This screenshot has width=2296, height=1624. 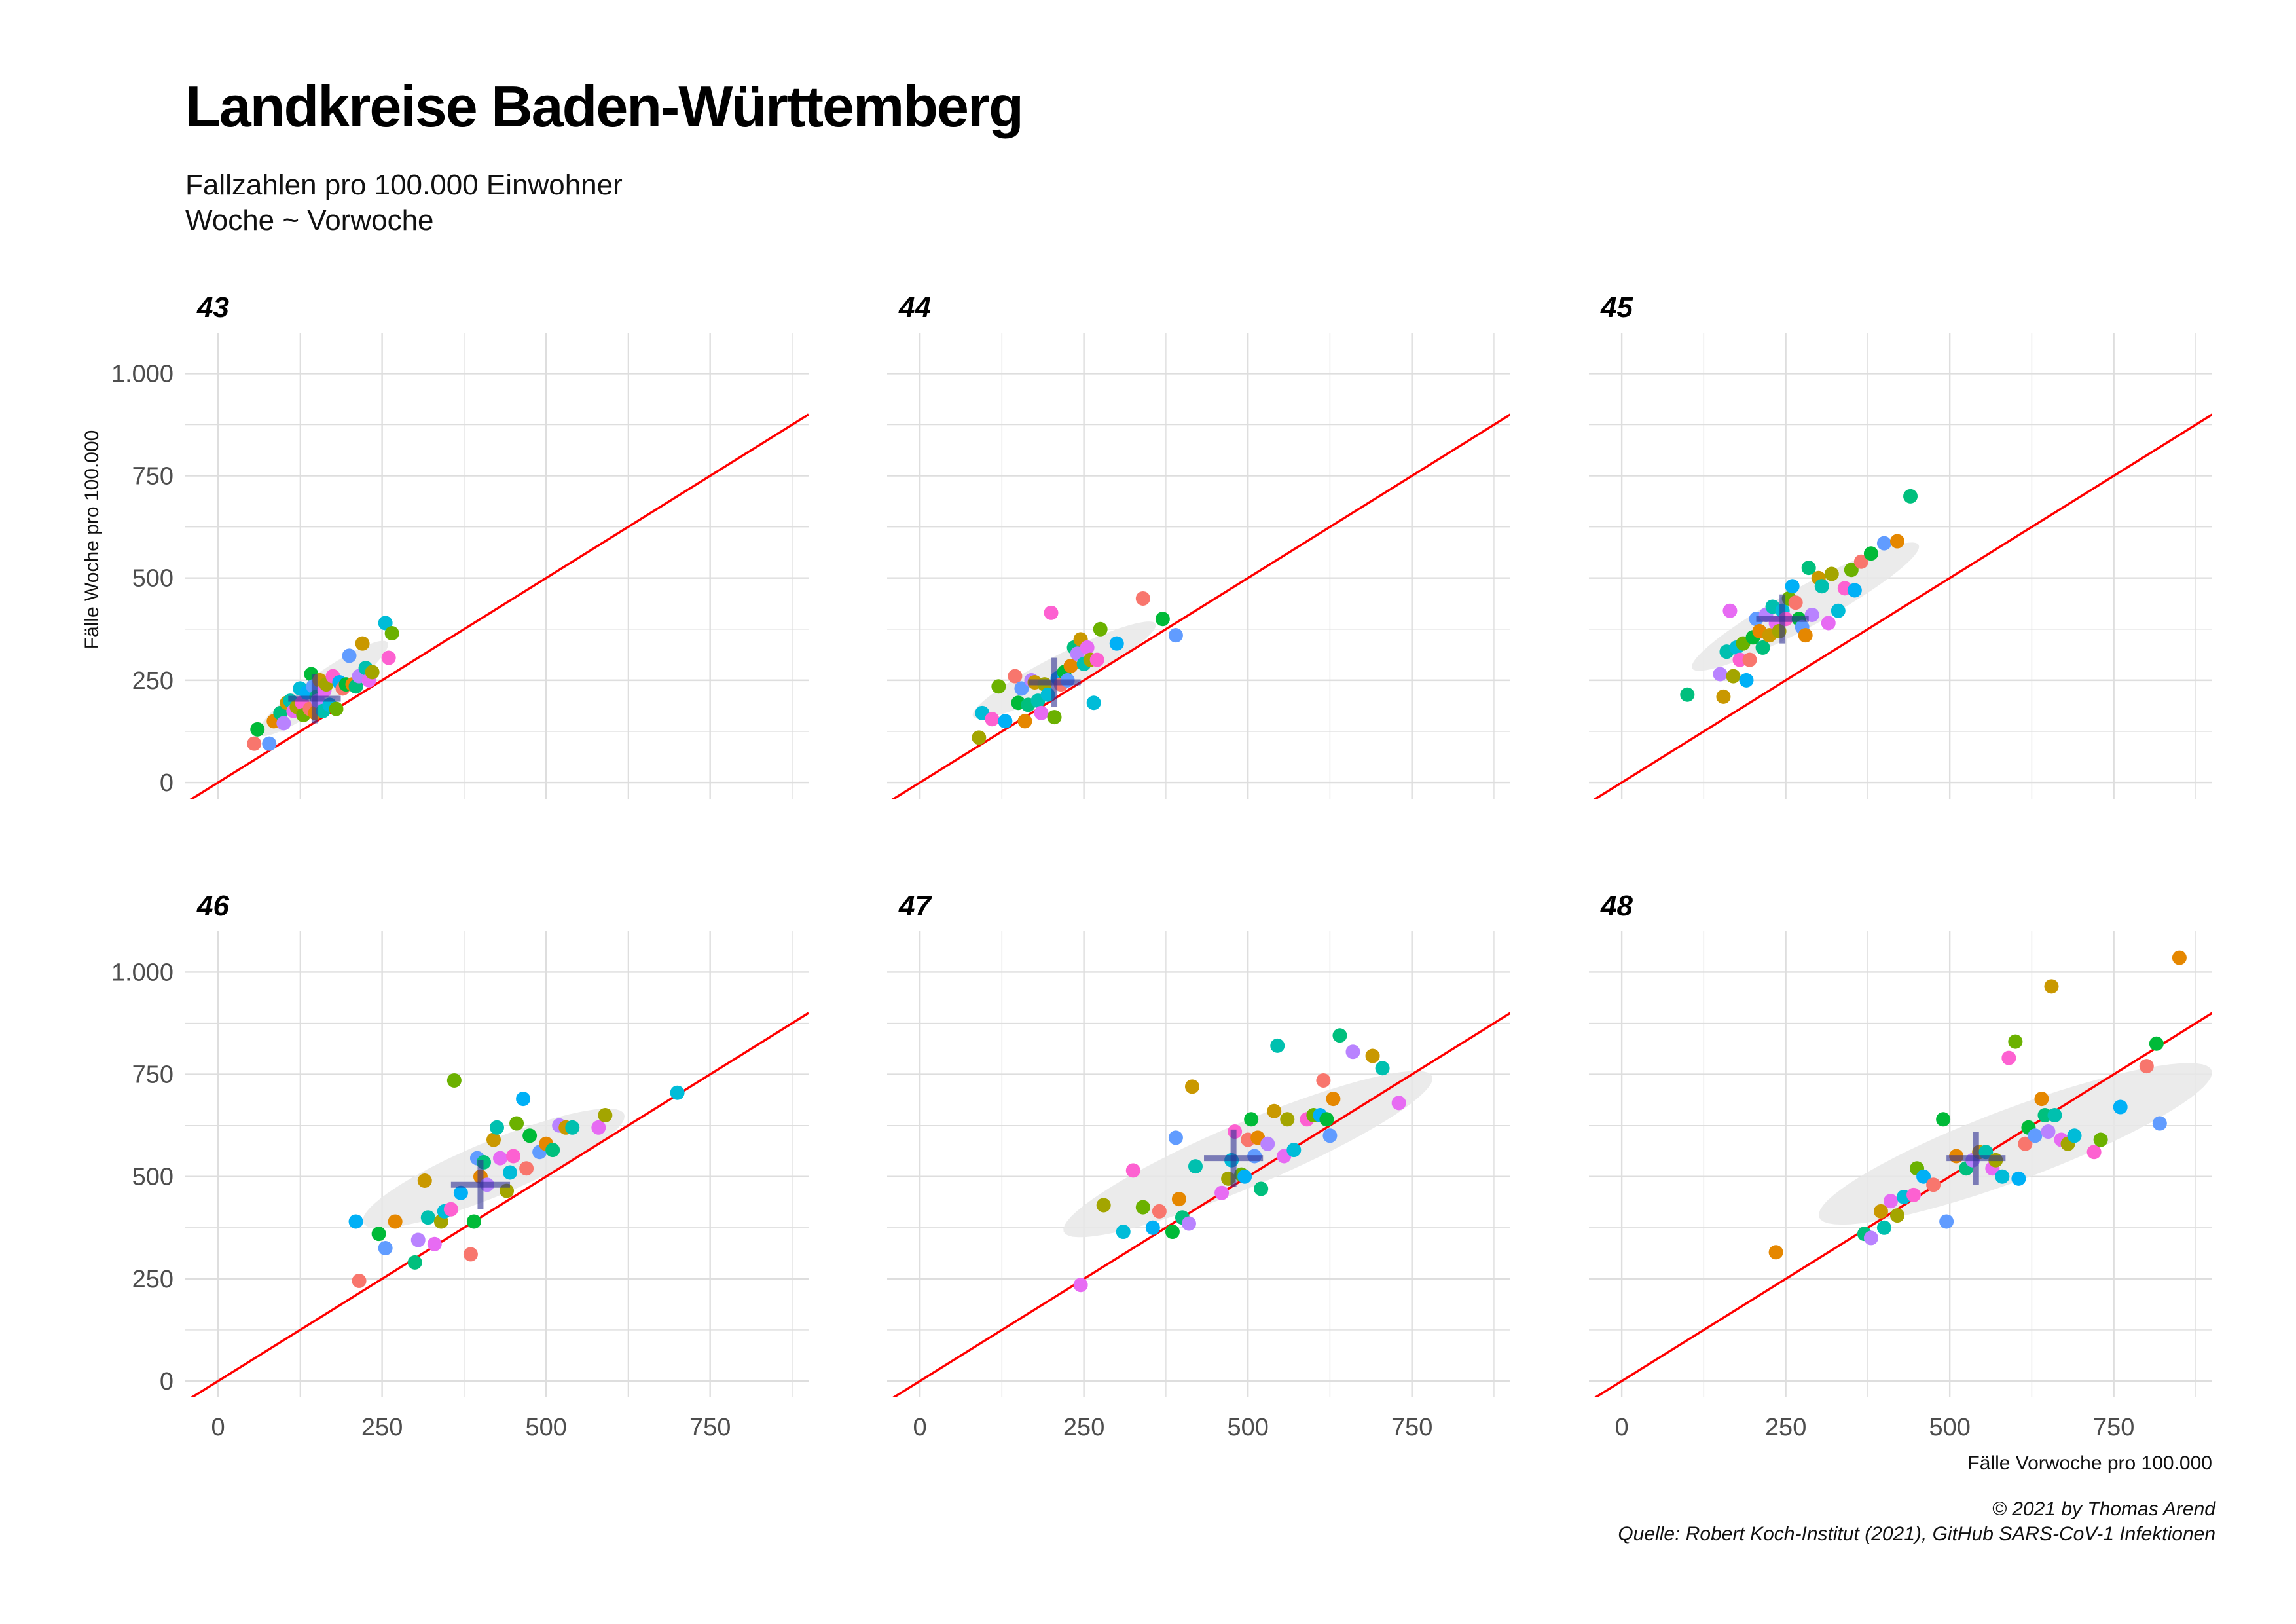 I want to click on facet-panel-48: 48 0 250 500 750, so click(x=1900, y=1165).